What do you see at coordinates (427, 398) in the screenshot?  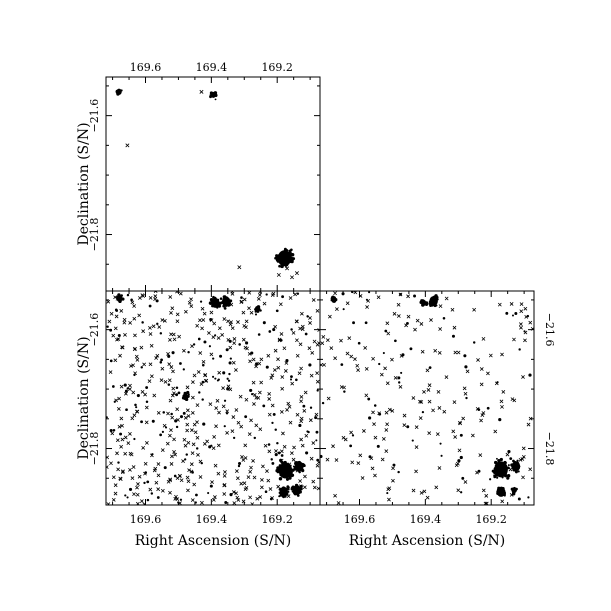 I see `data-layer` at bounding box center [427, 398].